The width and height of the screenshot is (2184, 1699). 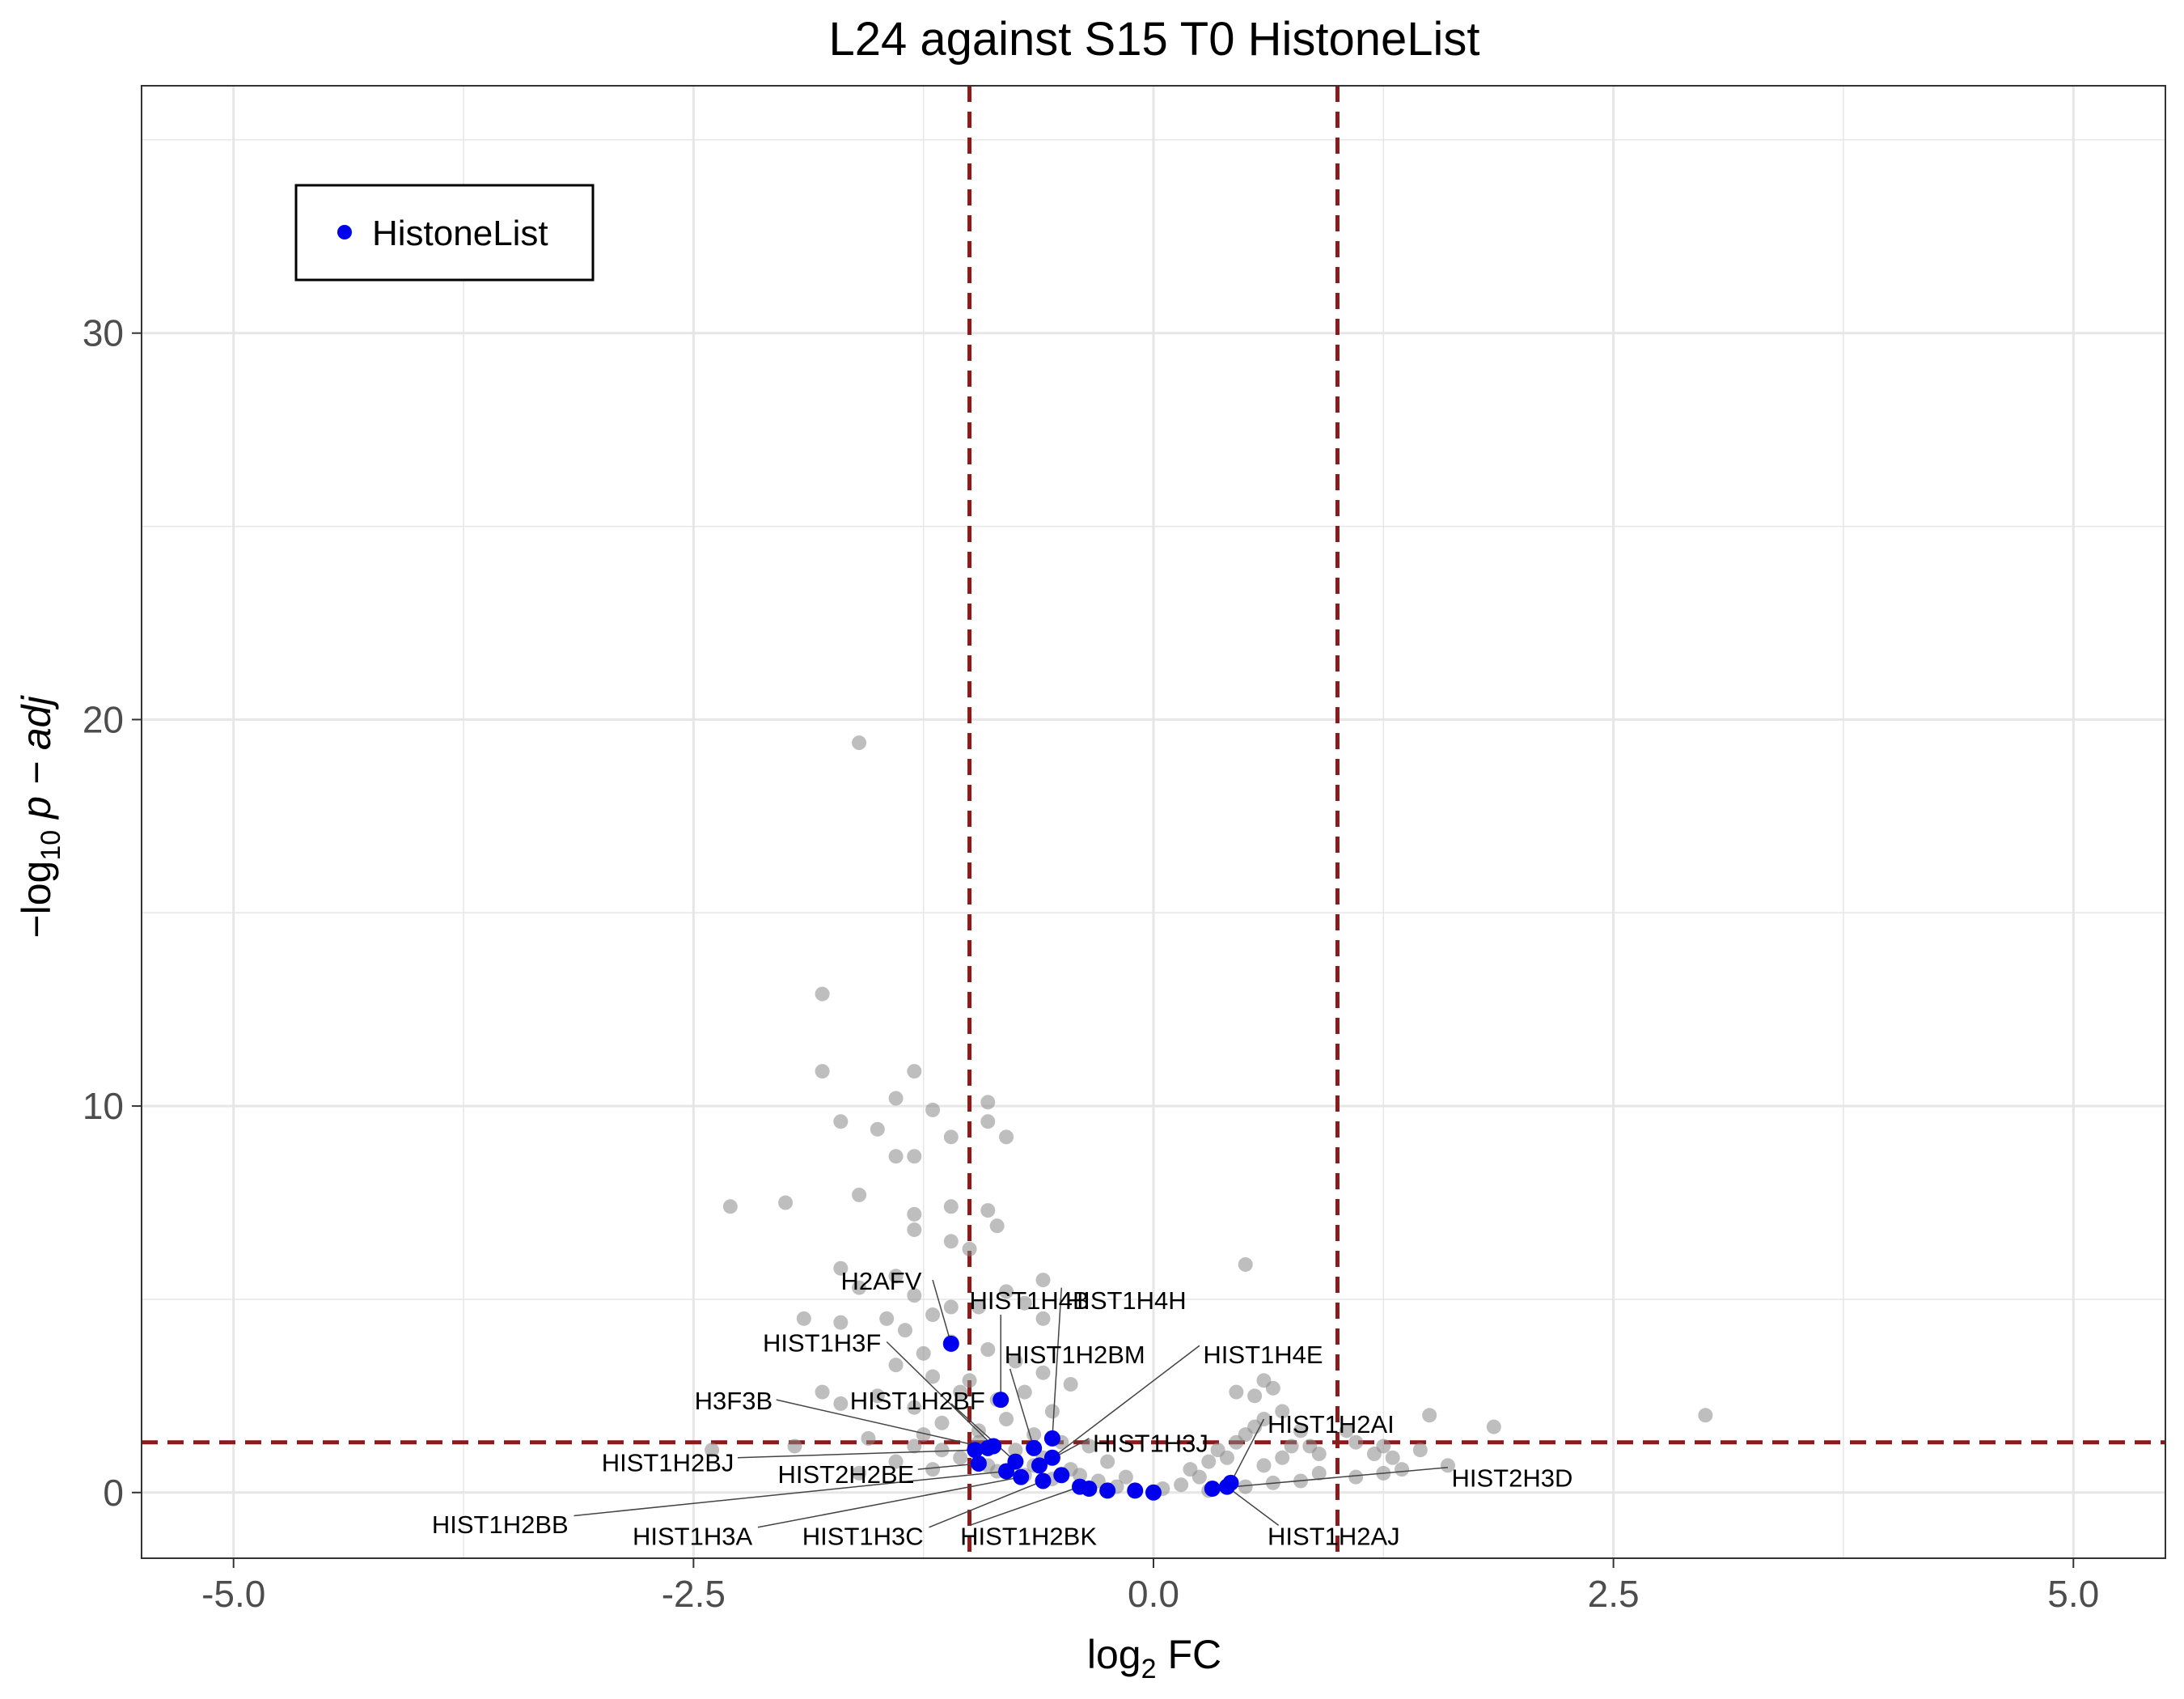 What do you see at coordinates (1331, 1424) in the screenshot?
I see `gene-label: HIST1H2AI` at bounding box center [1331, 1424].